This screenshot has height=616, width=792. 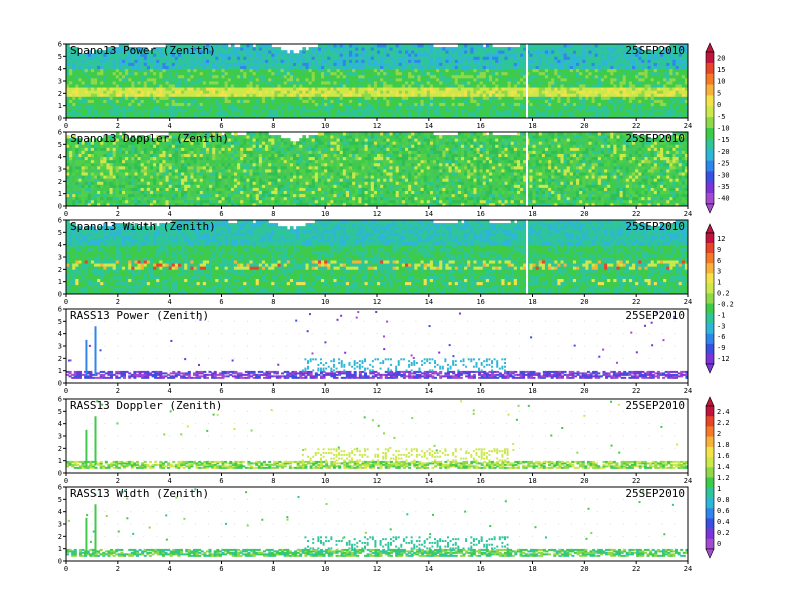 What do you see at coordinates (688, 126) in the screenshot?
I see `x-tick-label: 24` at bounding box center [688, 126].